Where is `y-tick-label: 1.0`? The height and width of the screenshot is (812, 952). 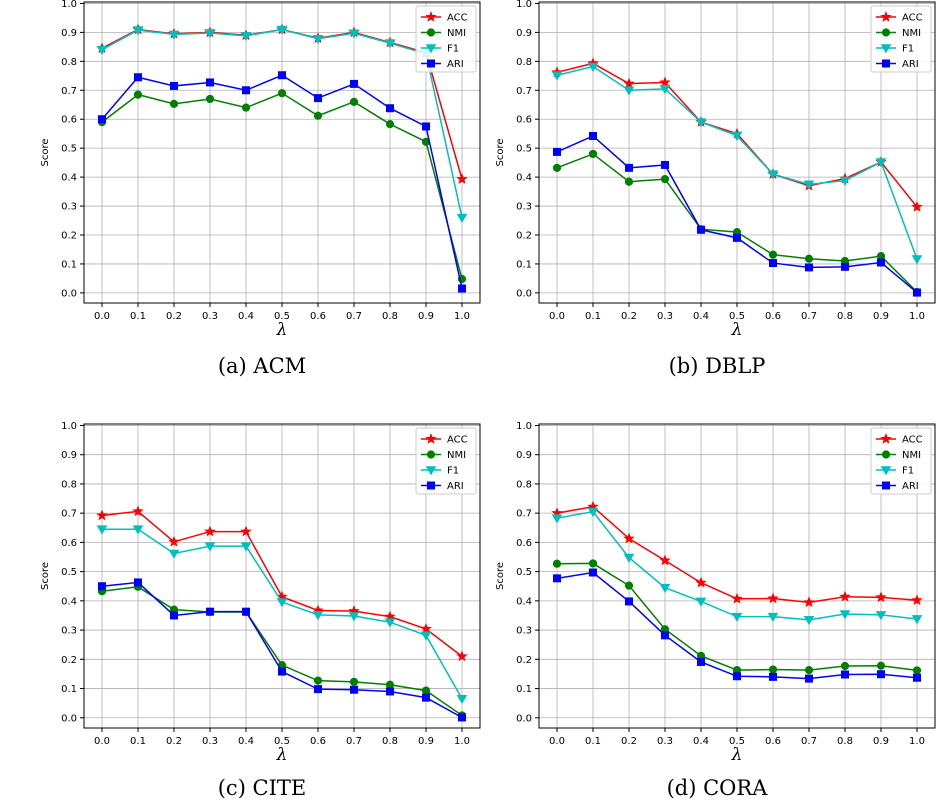 y-tick-label: 1.0 is located at coordinates (524, 5).